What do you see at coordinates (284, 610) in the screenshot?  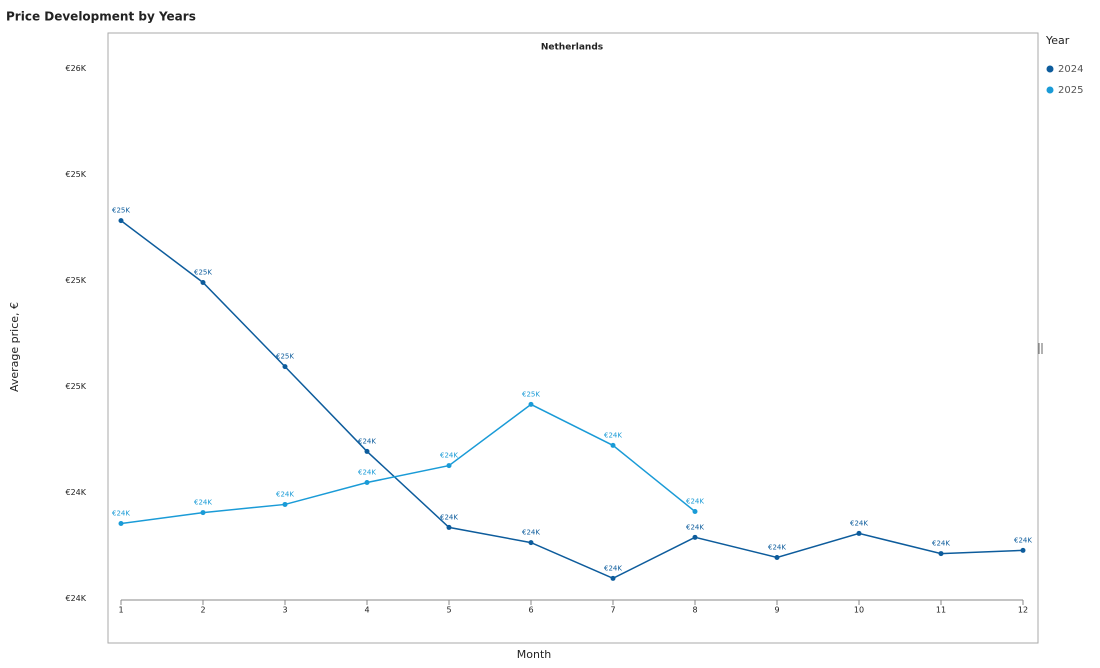 I see `x-tick-label: 3` at bounding box center [284, 610].